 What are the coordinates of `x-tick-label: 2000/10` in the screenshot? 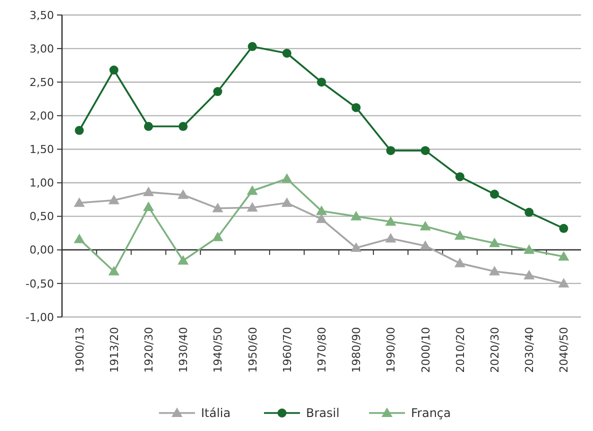 It's located at (425, 350).